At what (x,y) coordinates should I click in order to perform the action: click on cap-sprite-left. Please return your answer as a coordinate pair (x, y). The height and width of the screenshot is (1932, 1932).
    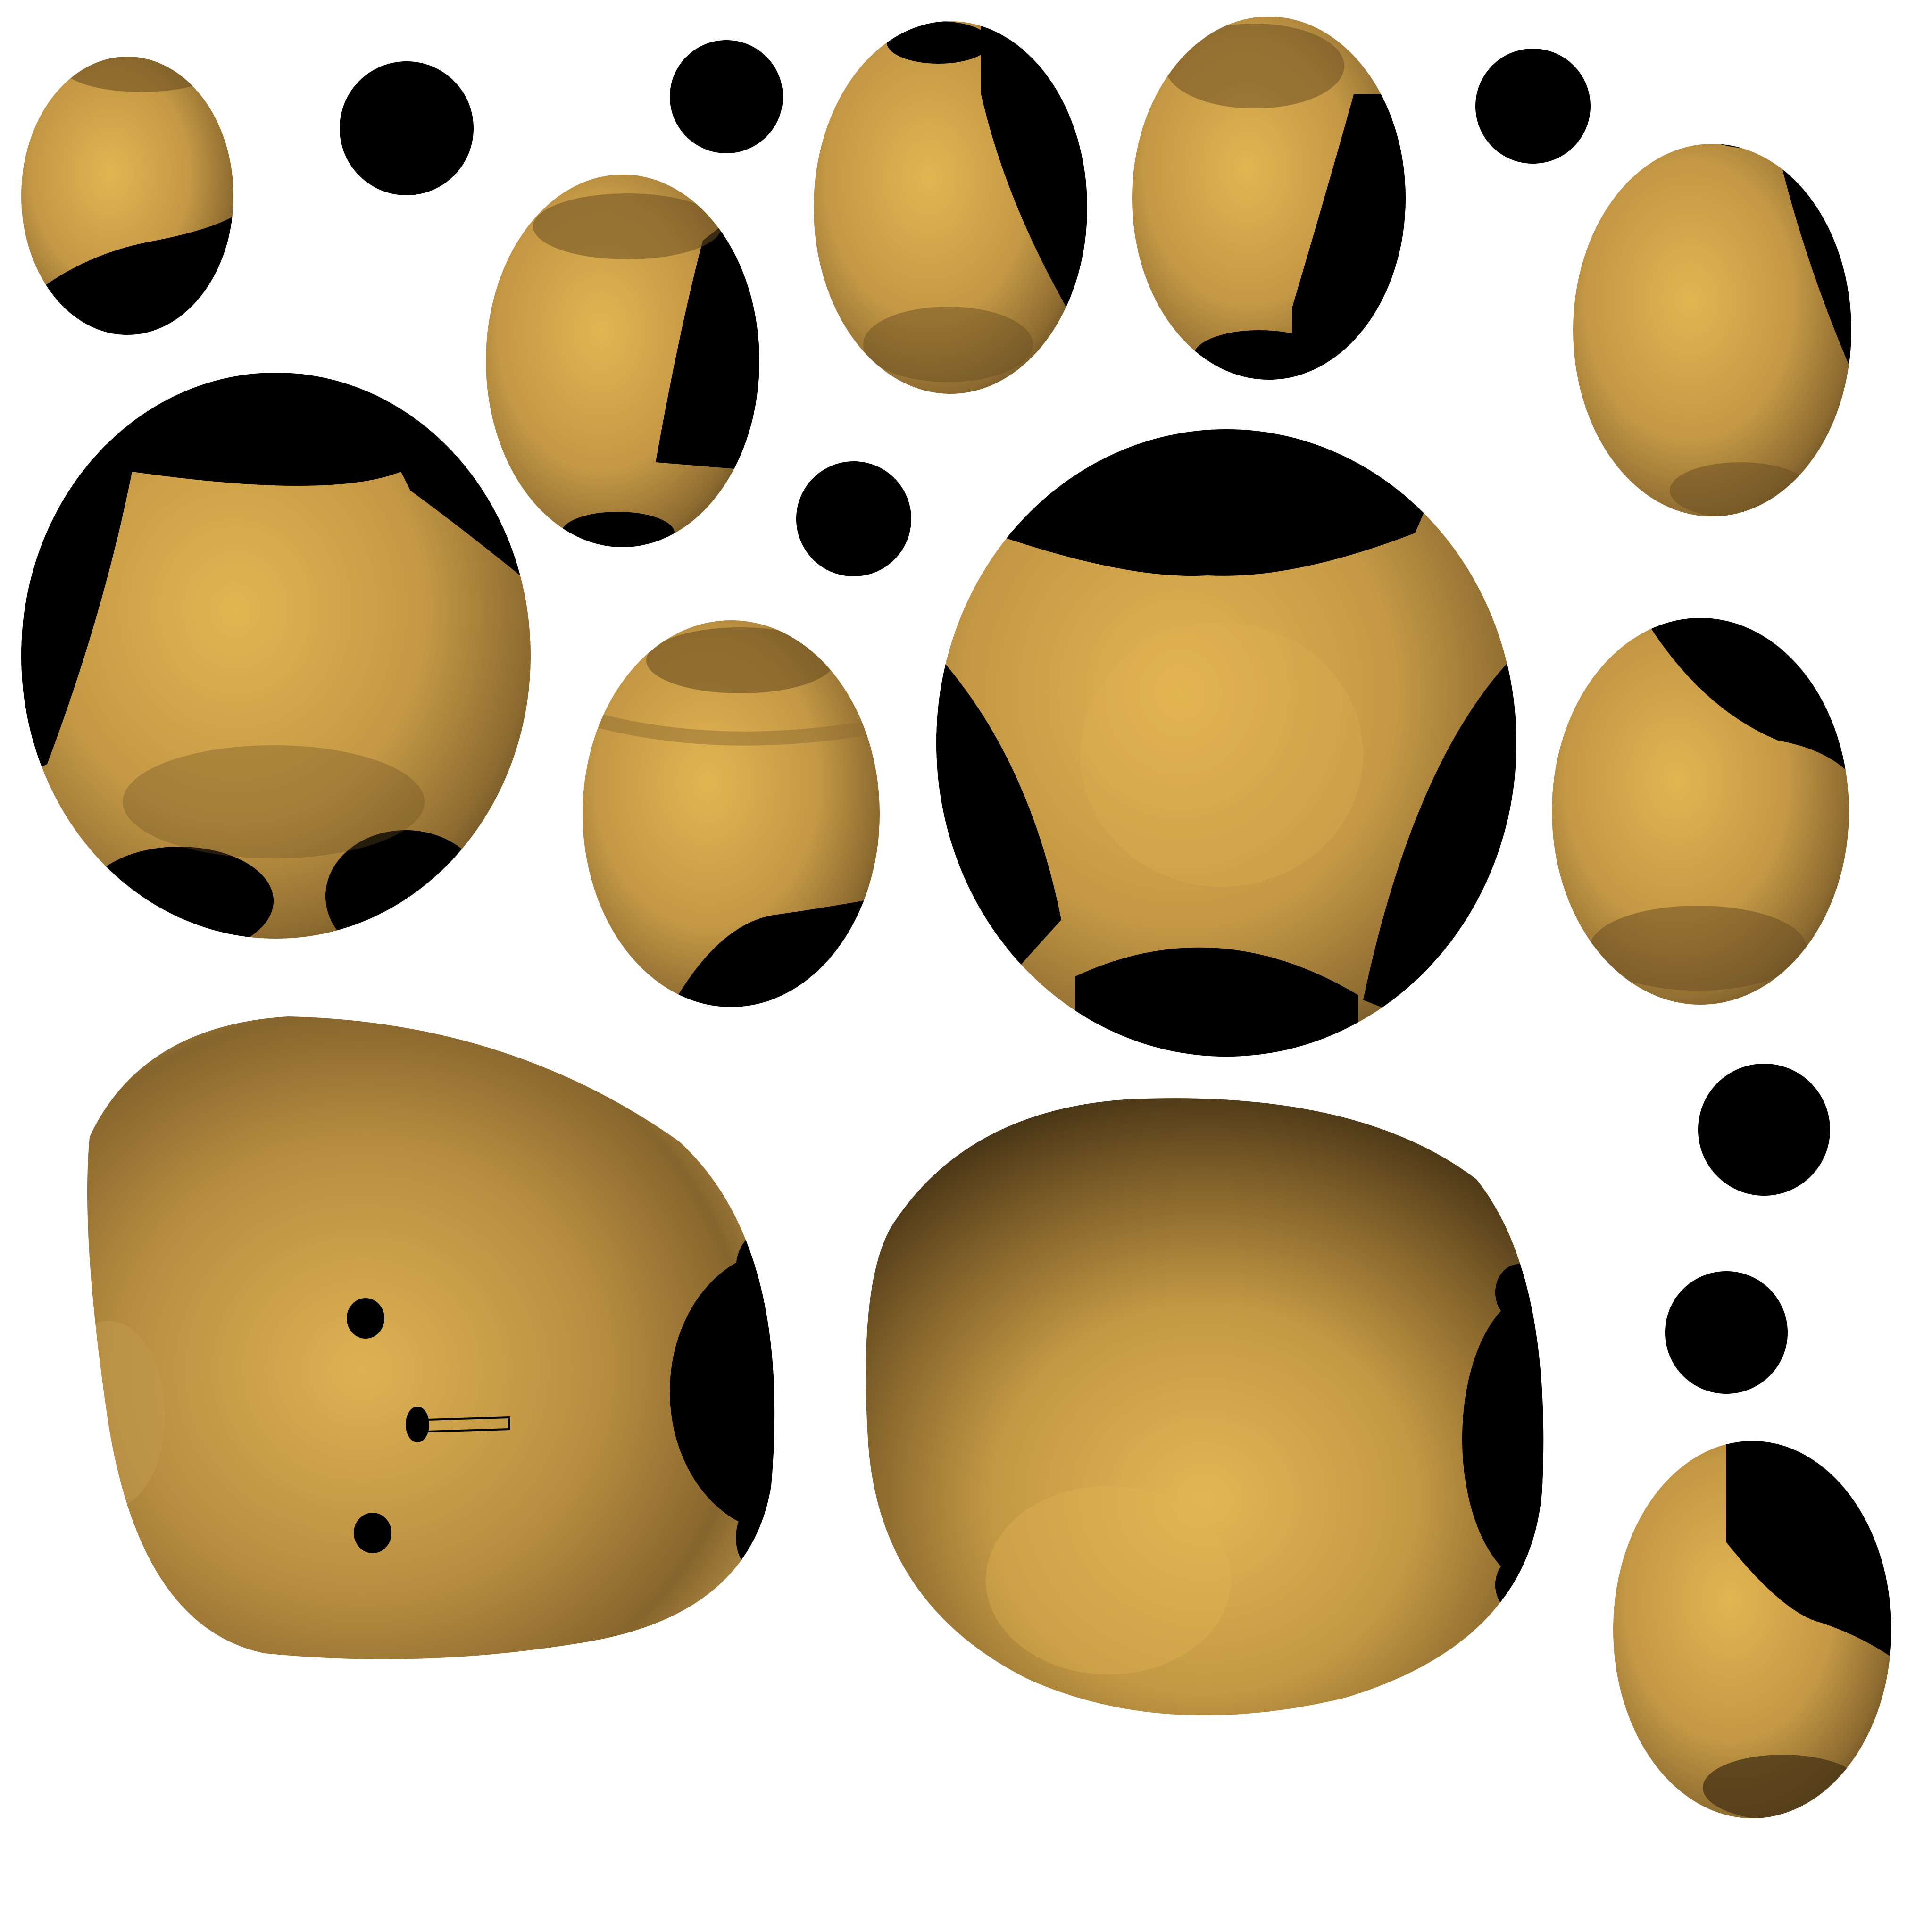
    Looking at the image, I should click on (431, 1337).